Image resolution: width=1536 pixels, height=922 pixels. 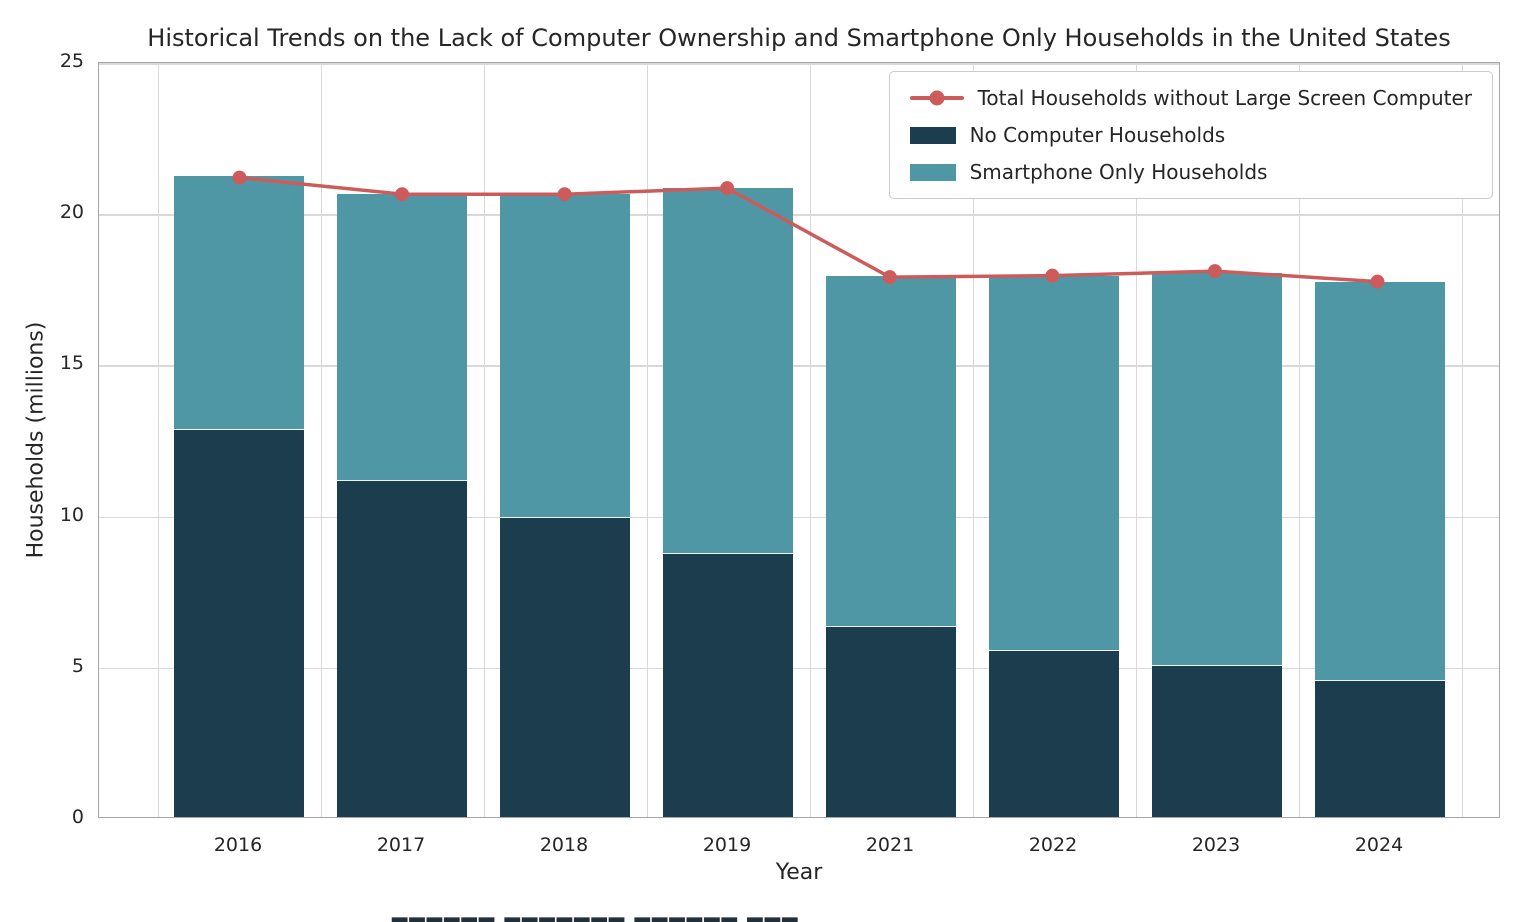 What do you see at coordinates (1377, 281) in the screenshot?
I see `total-line-marker-2024` at bounding box center [1377, 281].